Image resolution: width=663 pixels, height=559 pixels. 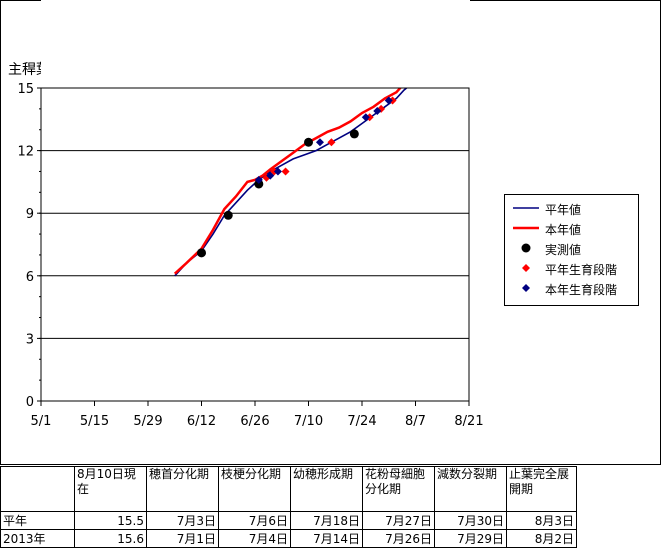 What do you see at coordinates (110, 520) in the screenshot?
I see `table-cell: 15.5` at bounding box center [110, 520].